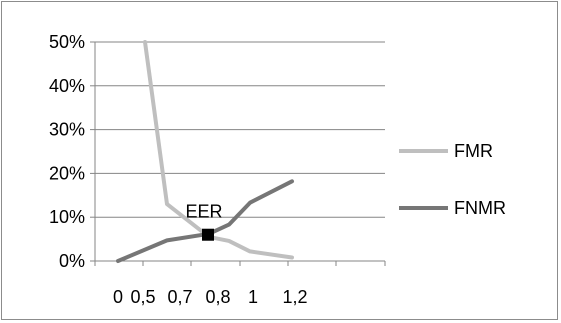 This screenshot has height=323, width=561. I want to click on markers, so click(208, 234).